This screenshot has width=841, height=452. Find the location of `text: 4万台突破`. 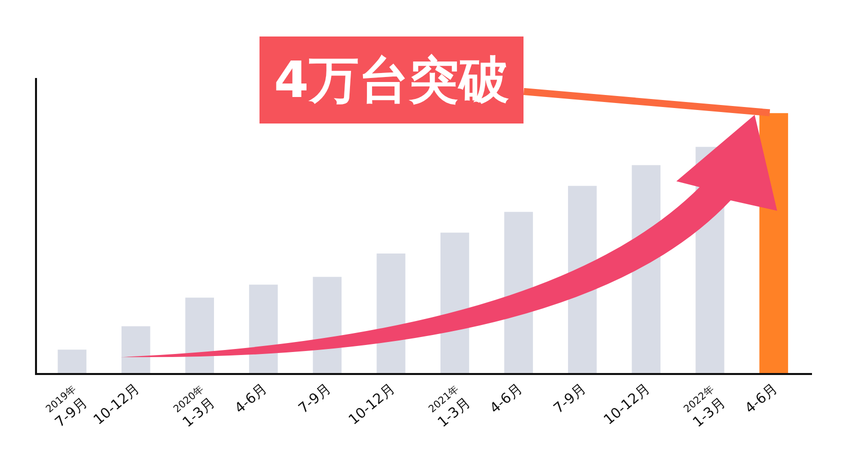

text: 4万台突破 is located at coordinates (391, 80).